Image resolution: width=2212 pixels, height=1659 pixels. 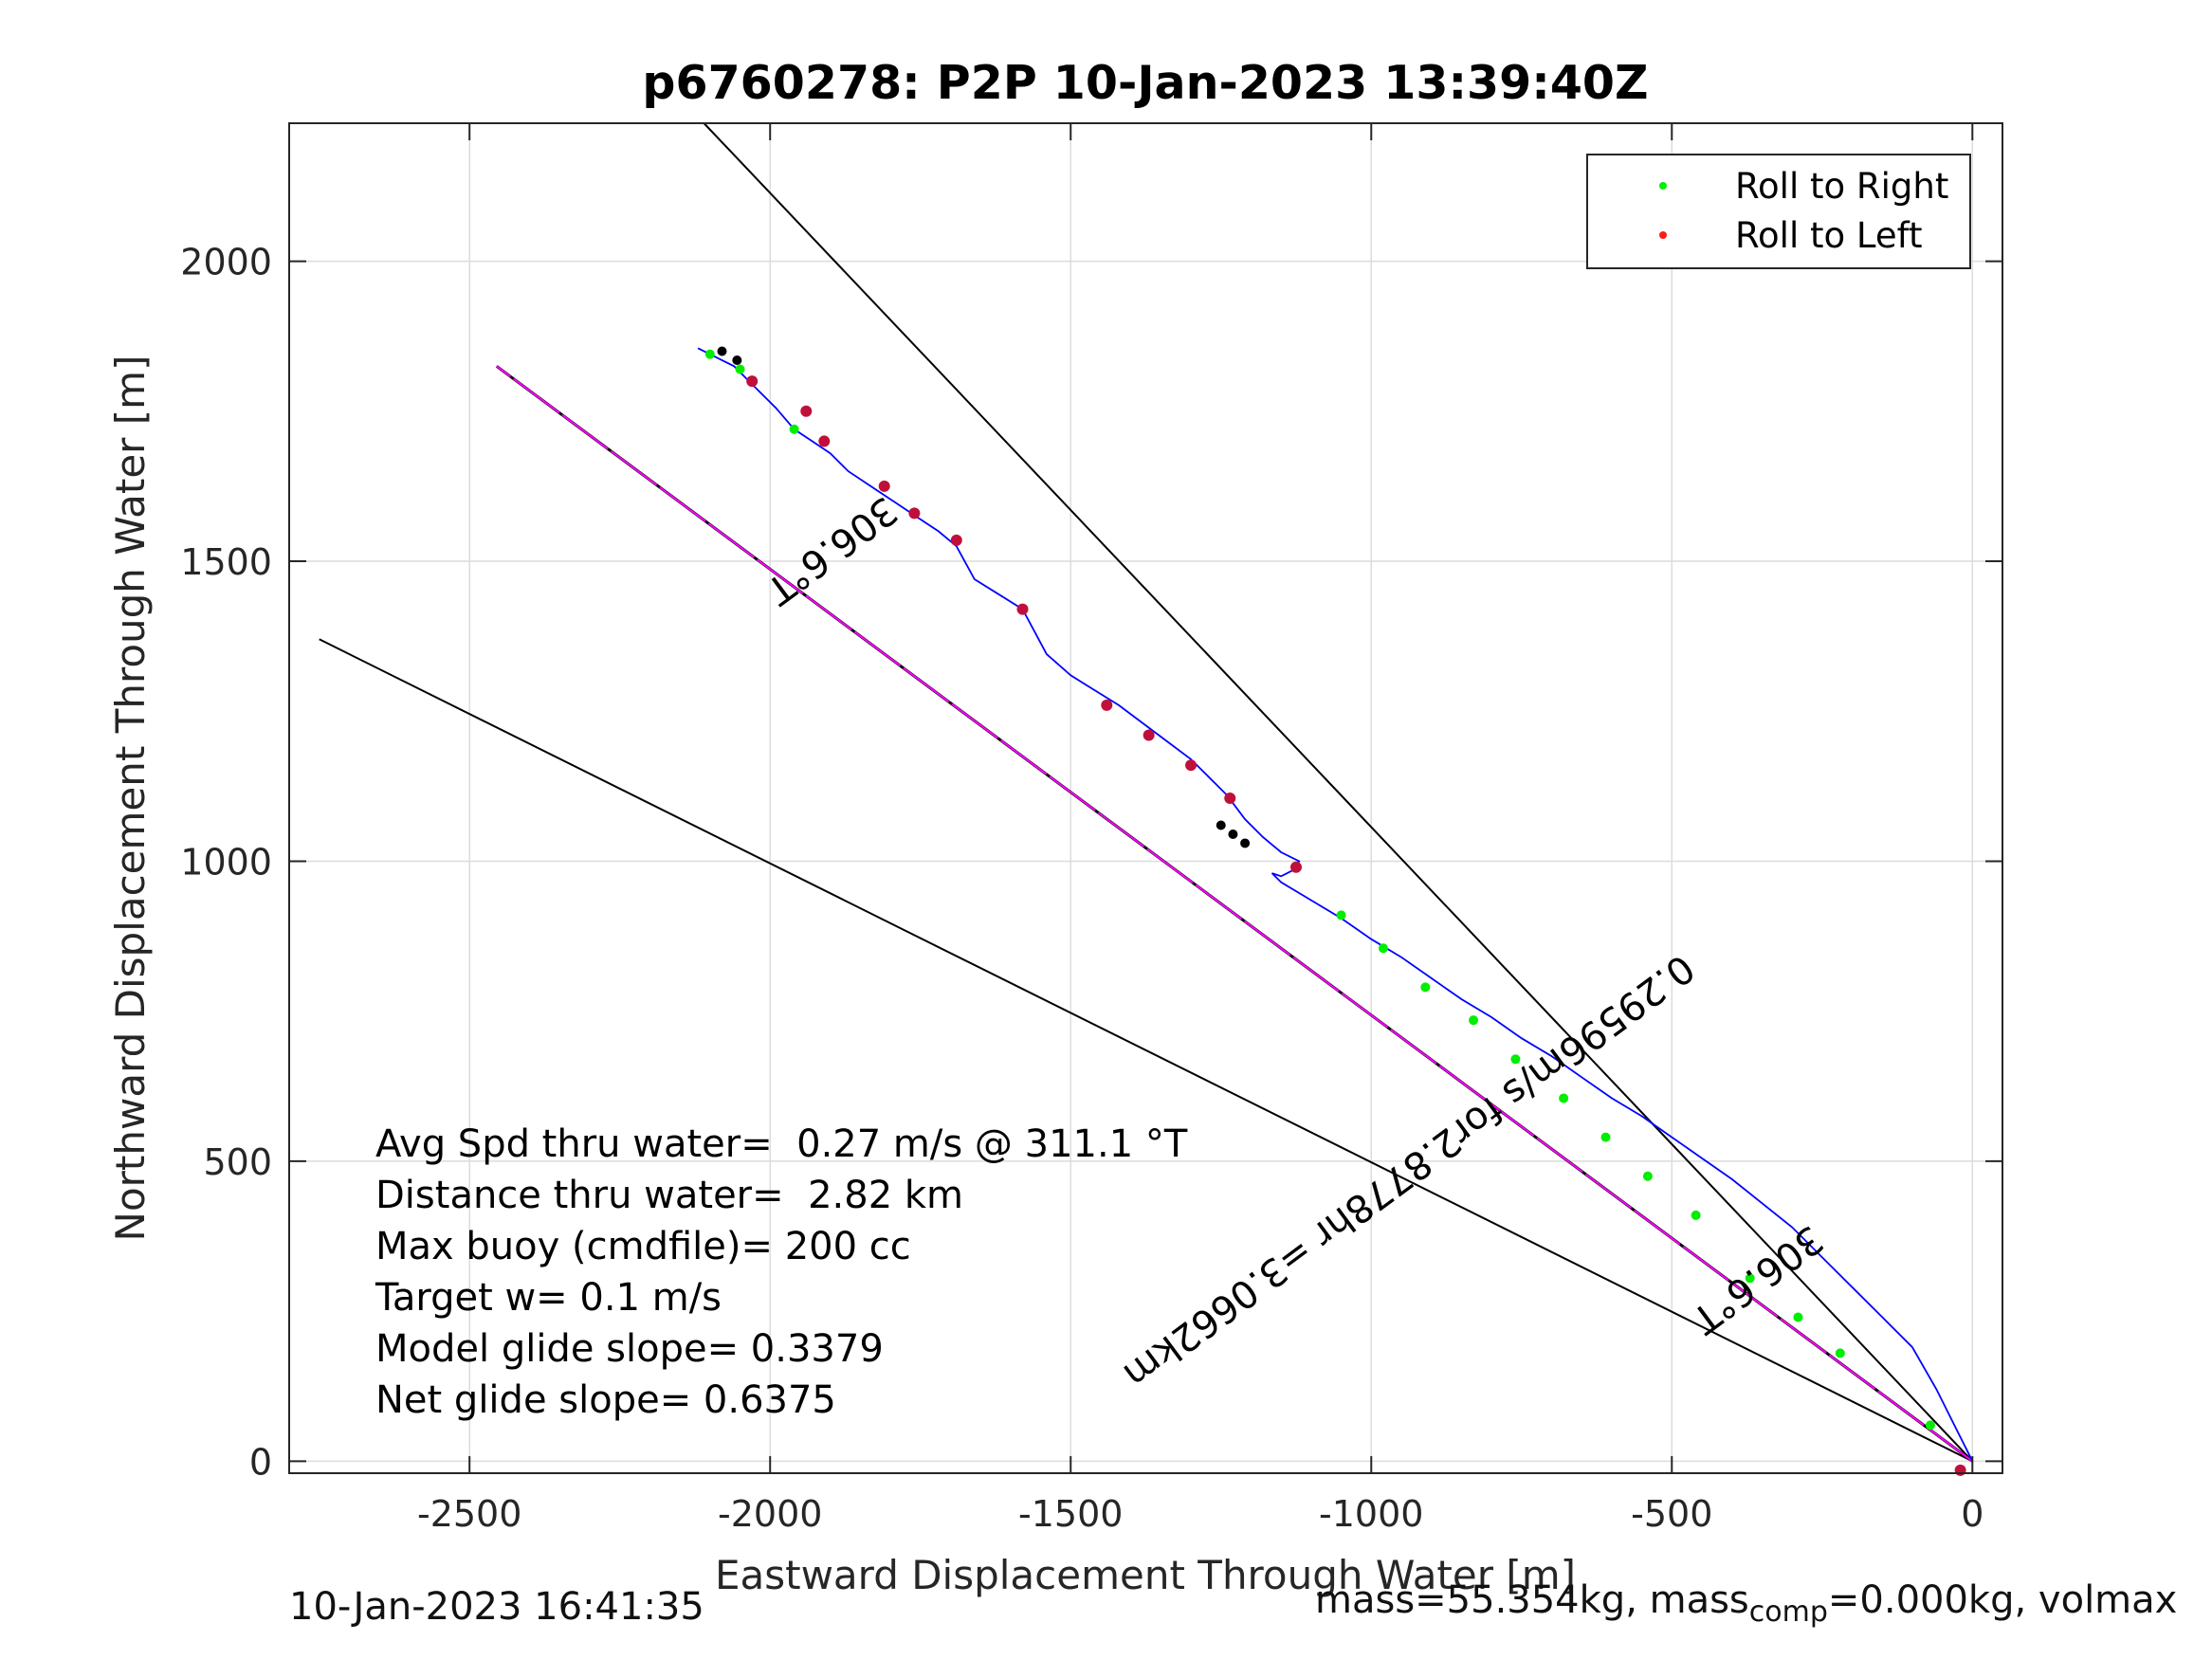 I want to click on x-tick-label: -1000, so click(x=1371, y=1514).